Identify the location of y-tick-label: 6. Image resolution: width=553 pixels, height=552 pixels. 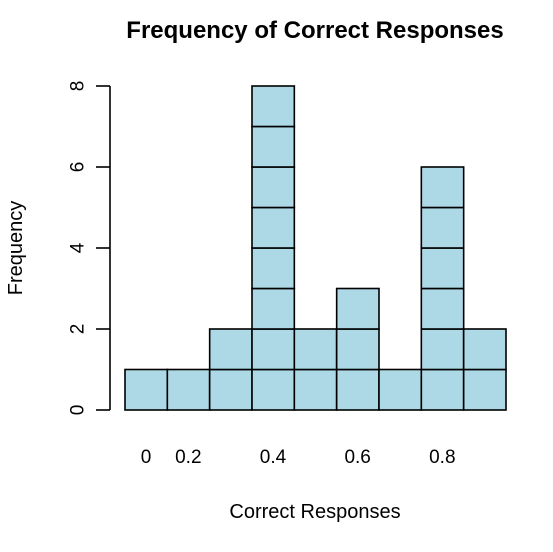
(78, 167).